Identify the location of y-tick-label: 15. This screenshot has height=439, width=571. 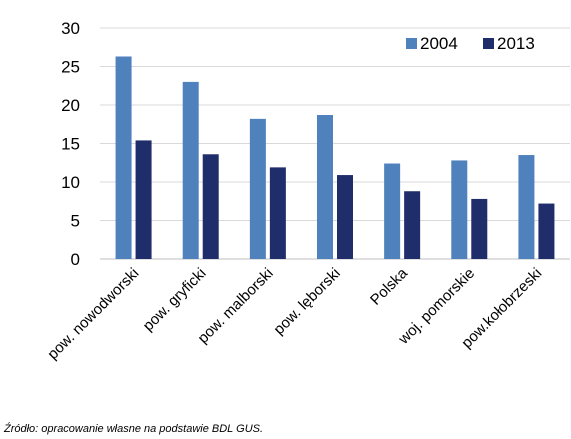
(70, 144).